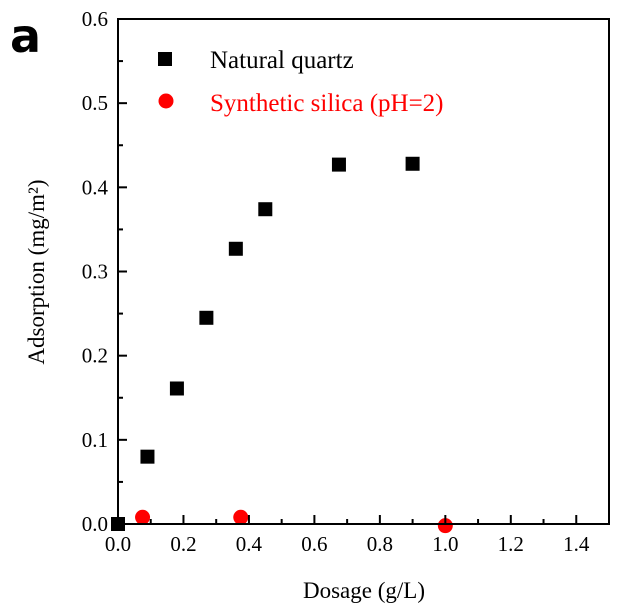  Describe the element at coordinates (95, 187) in the screenshot. I see `y-tick-label: 0.4` at that location.